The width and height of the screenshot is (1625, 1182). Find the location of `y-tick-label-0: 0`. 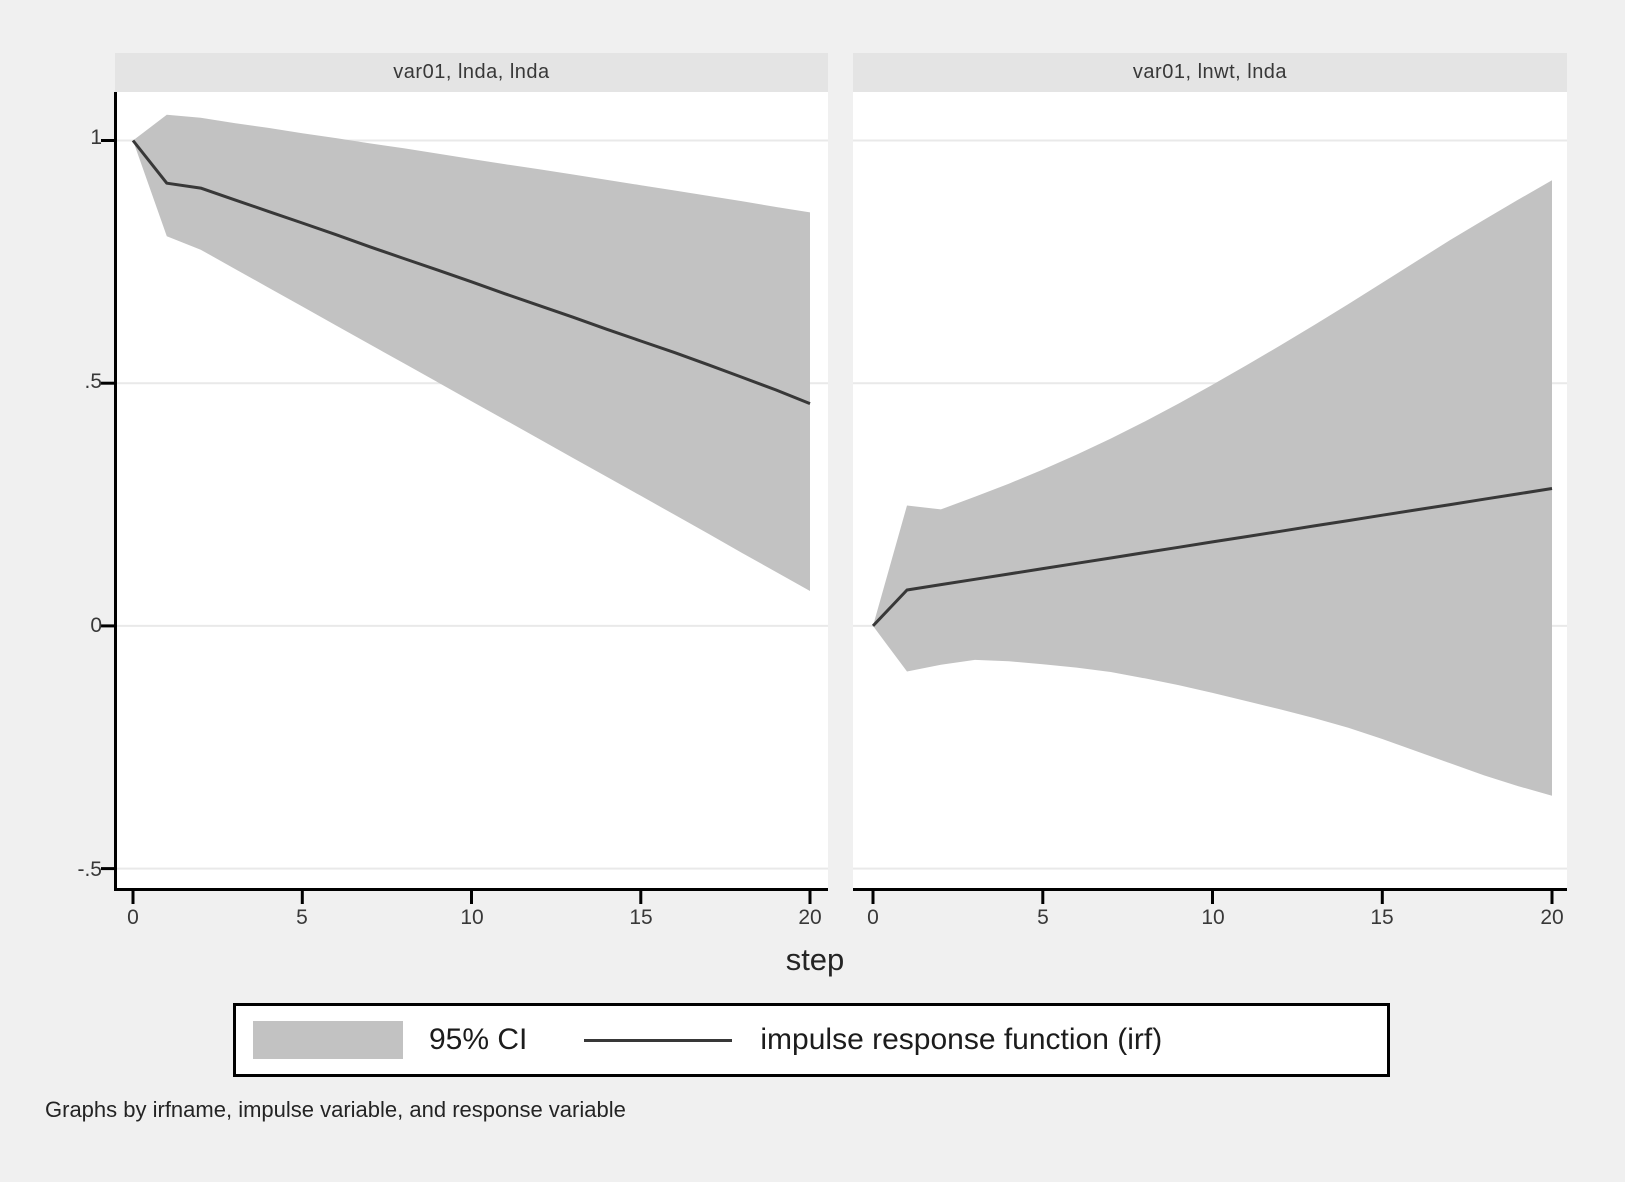

y-tick-label-0: 0 is located at coordinates (96, 625).